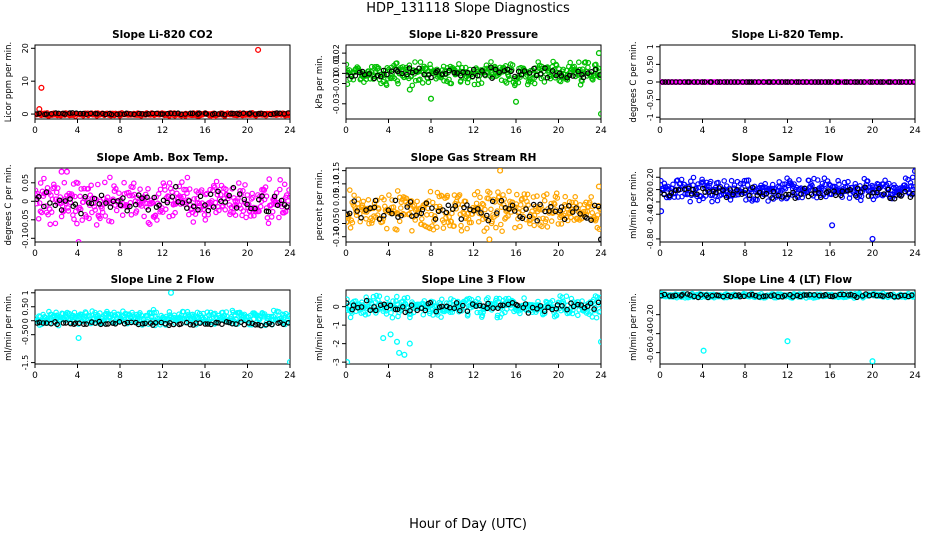 This screenshot has width=936, height=540. I want to click on x-tick-label: 4, so click(78, 131).